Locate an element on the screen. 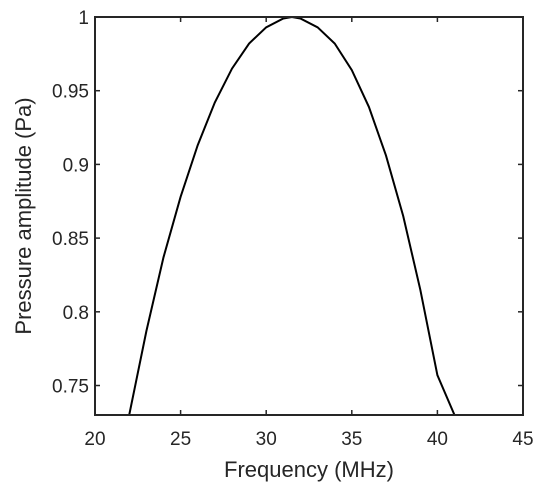 The width and height of the screenshot is (550, 496). x-tick-label: 20 is located at coordinates (94, 439).